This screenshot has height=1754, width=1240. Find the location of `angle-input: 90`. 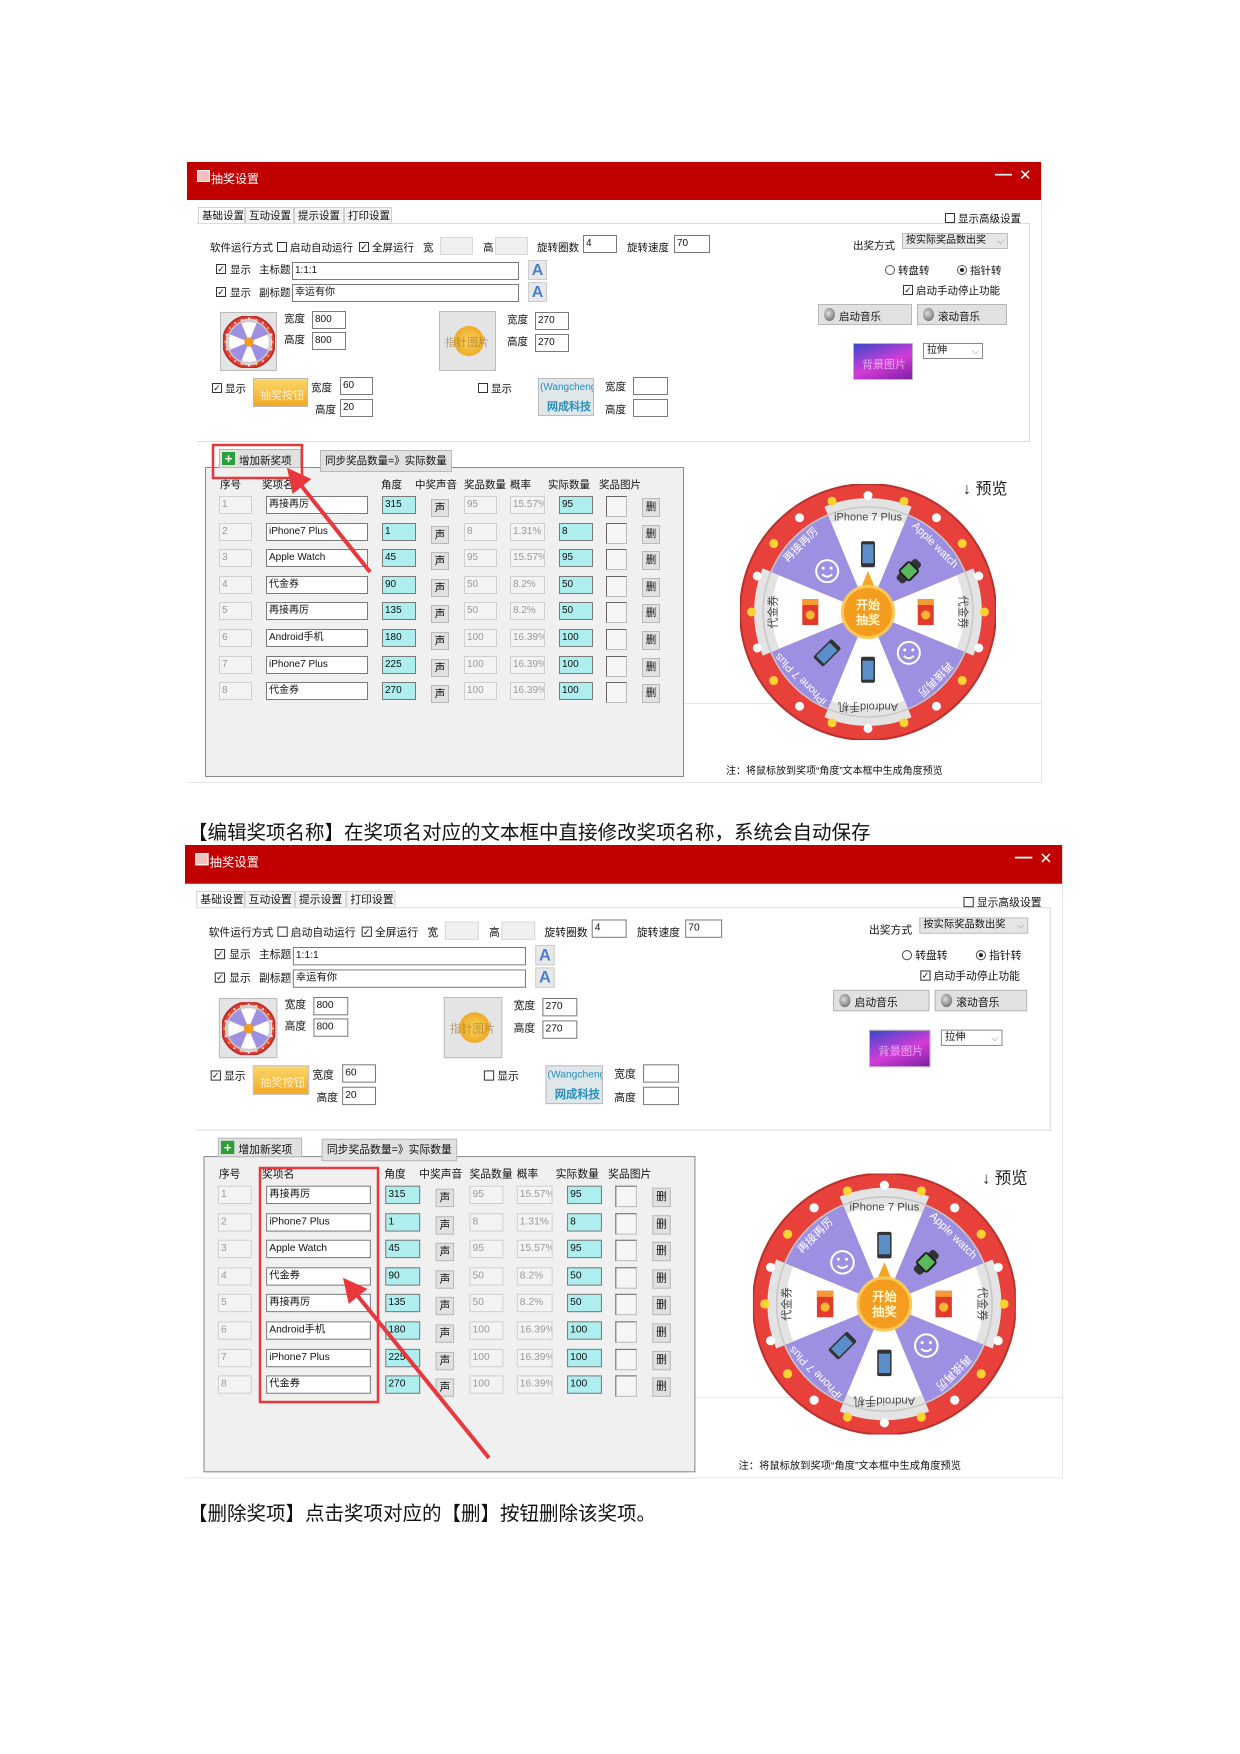

angle-input: 90 is located at coordinates (399, 584).